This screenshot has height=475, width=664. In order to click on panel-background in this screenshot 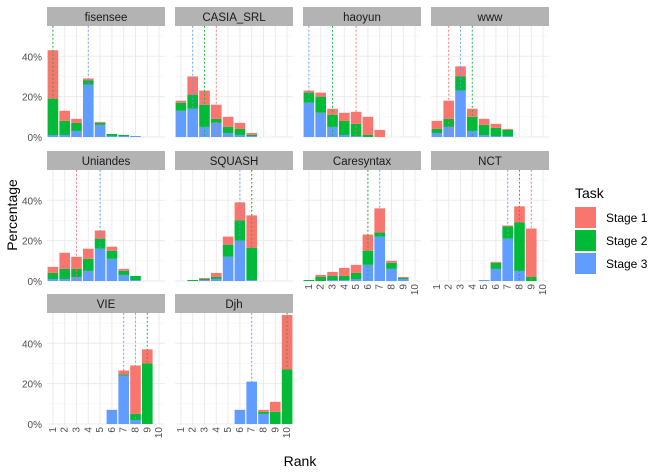, I will do `click(234, 225)`.